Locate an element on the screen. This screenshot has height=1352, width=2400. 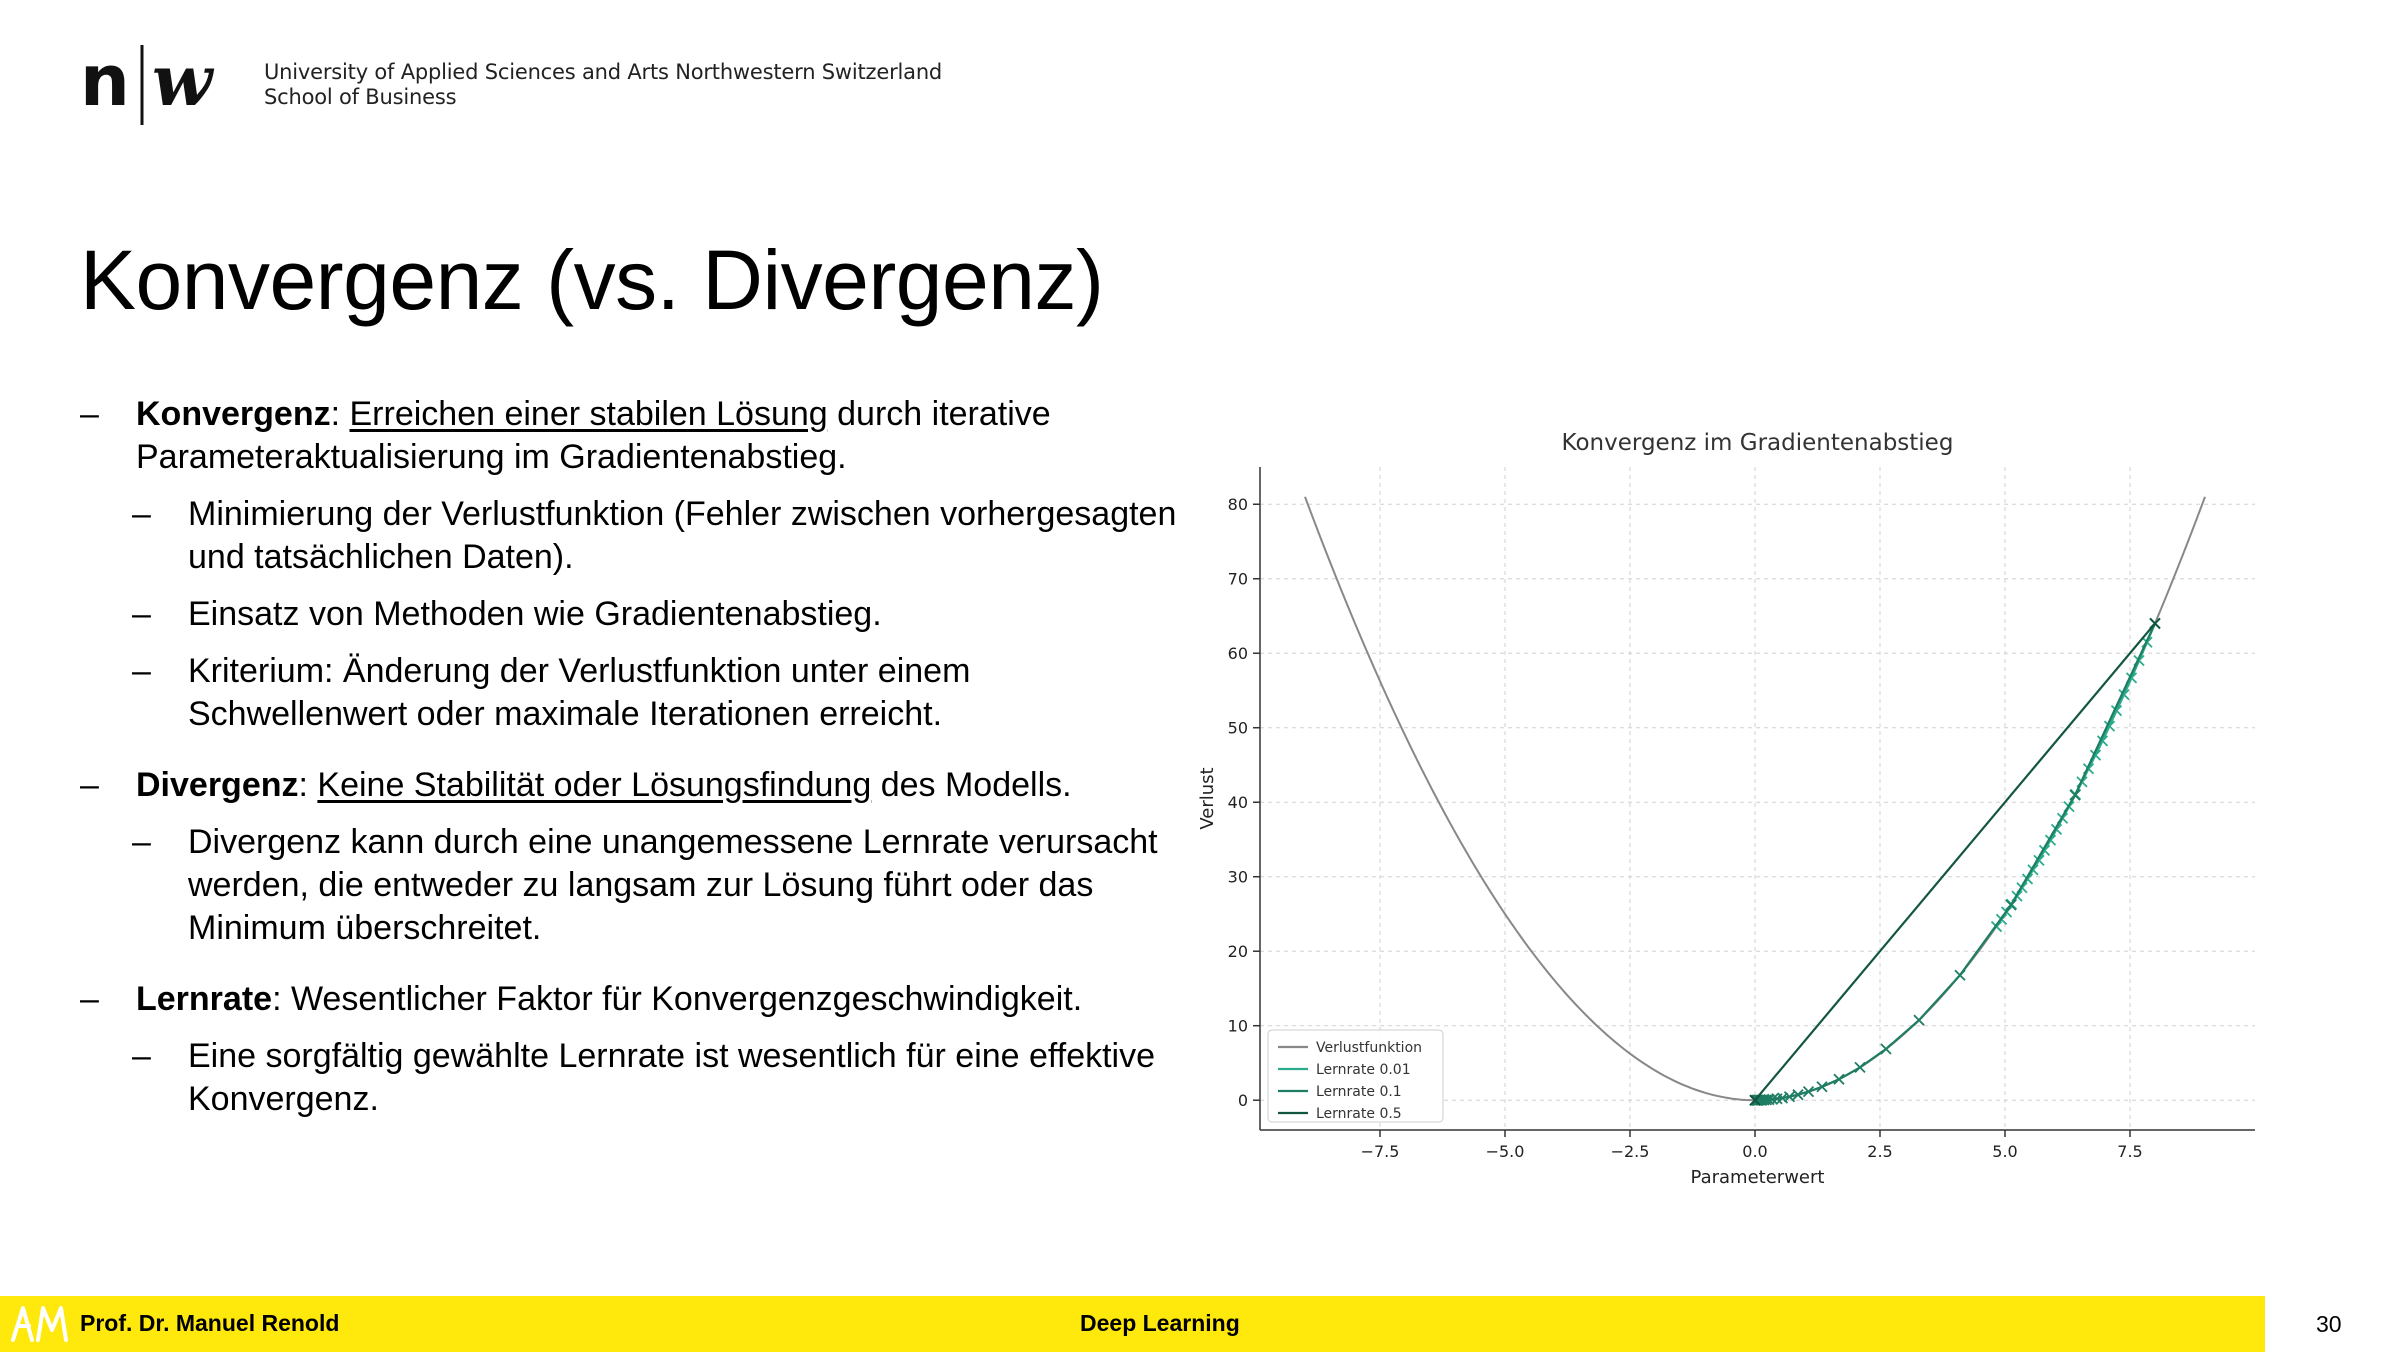
y-tick-label: 80 is located at coordinates (1238, 504).